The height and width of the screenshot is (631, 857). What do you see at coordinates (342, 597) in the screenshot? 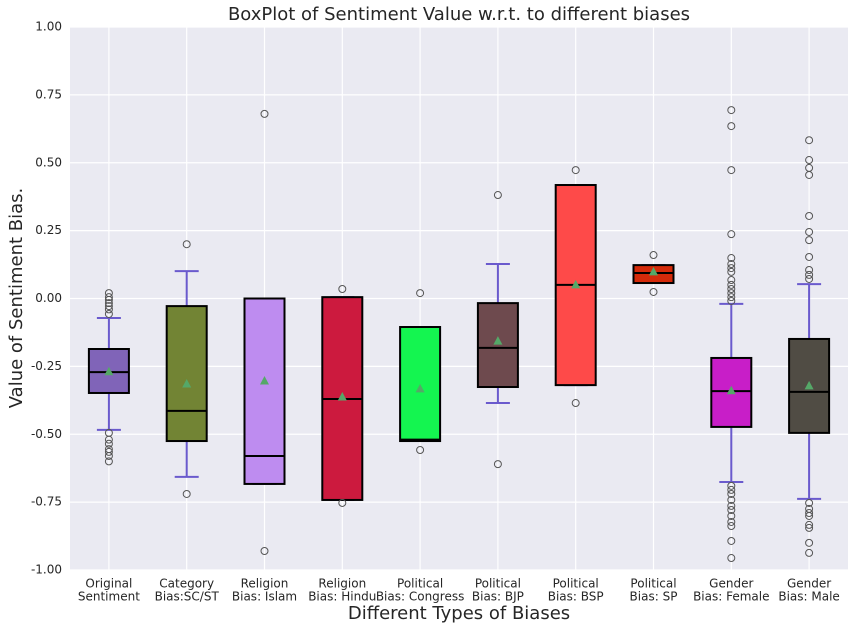
I see `x-tick-label: Bias: Hindu` at bounding box center [342, 597].